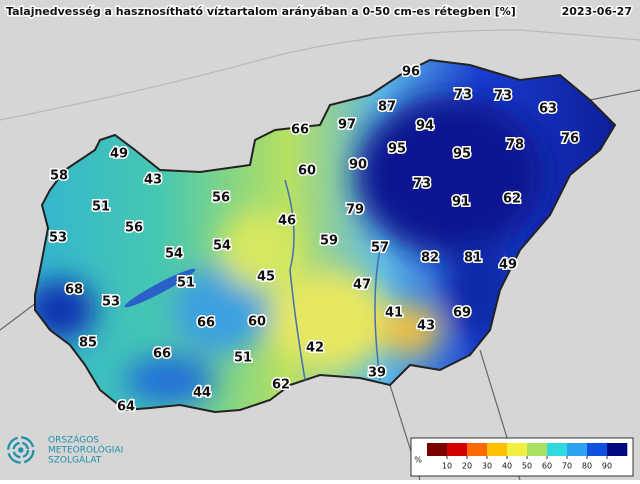 The width and height of the screenshot is (640, 484). I want to click on station-value: 57, so click(380, 248).